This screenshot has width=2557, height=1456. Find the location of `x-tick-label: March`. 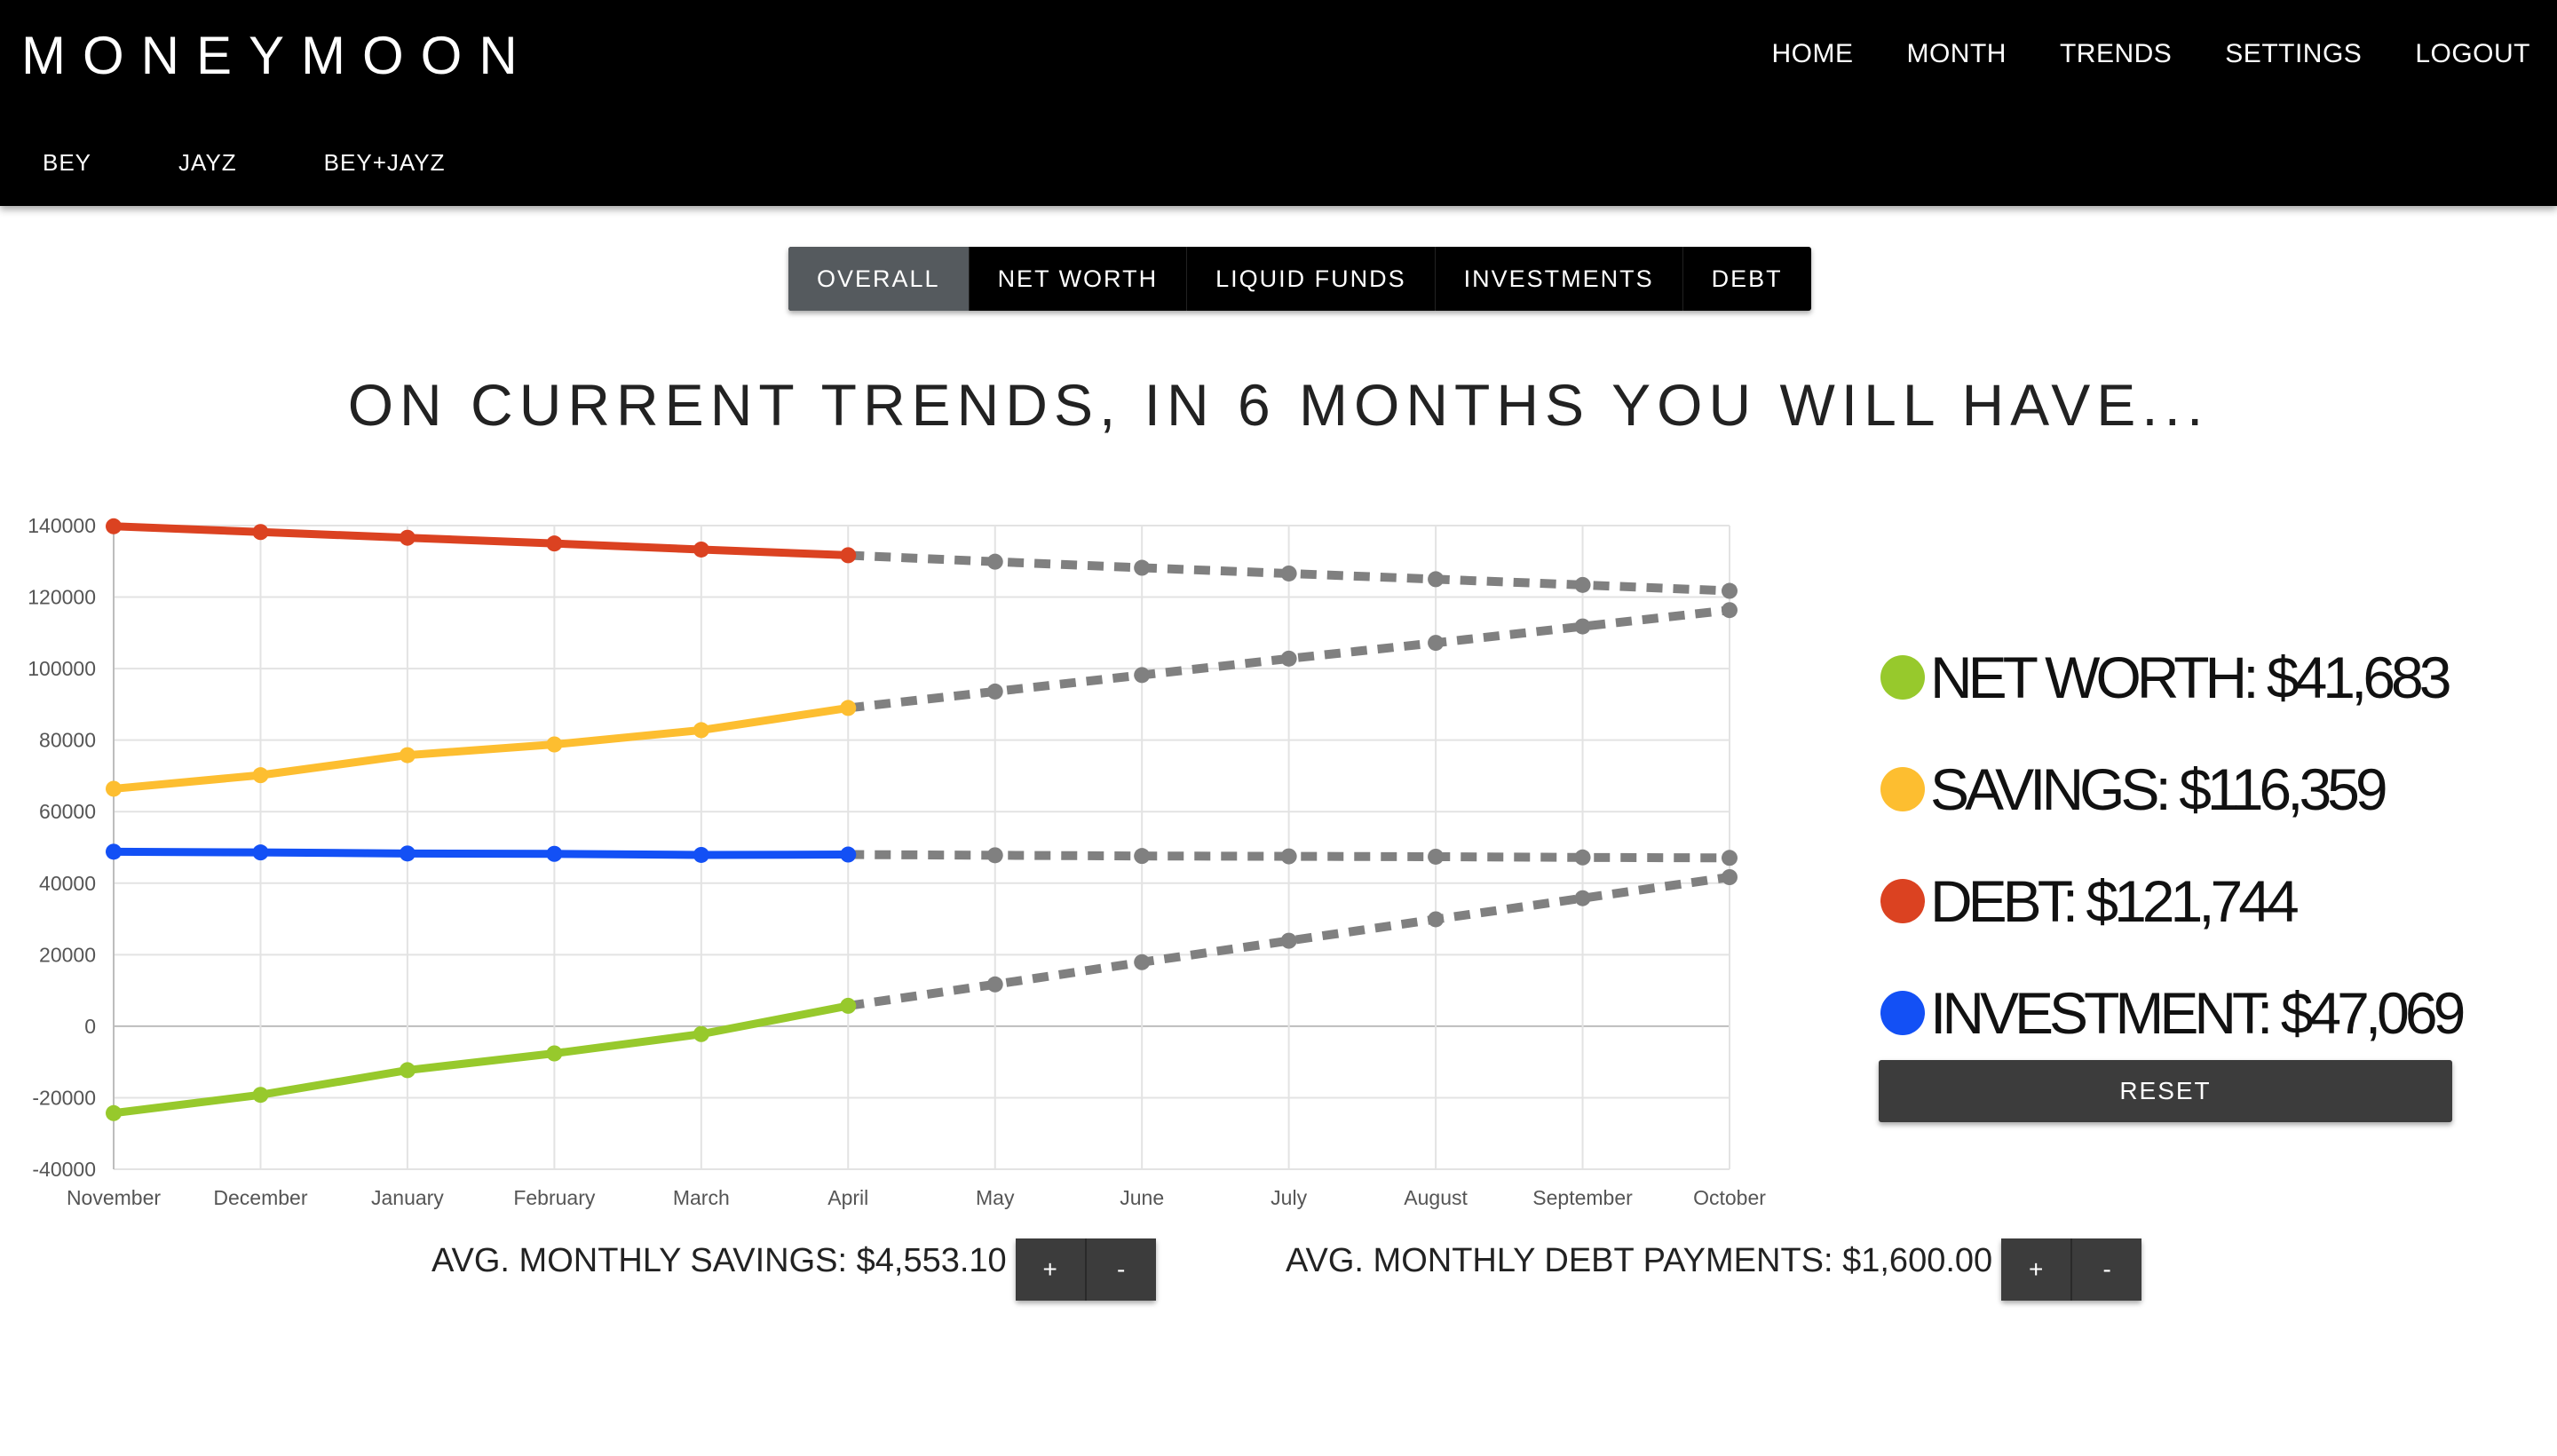

x-tick-label: March is located at coordinates (701, 1197).